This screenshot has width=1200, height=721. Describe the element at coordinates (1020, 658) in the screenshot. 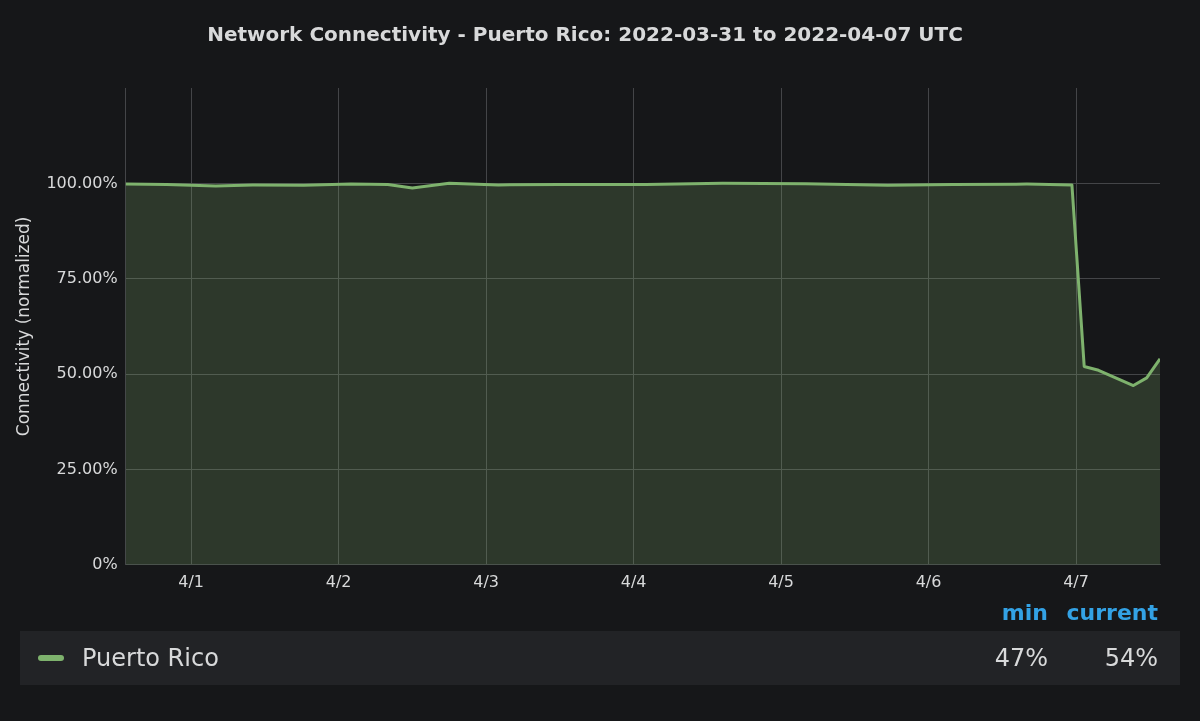

I see `text: 47%` at that location.